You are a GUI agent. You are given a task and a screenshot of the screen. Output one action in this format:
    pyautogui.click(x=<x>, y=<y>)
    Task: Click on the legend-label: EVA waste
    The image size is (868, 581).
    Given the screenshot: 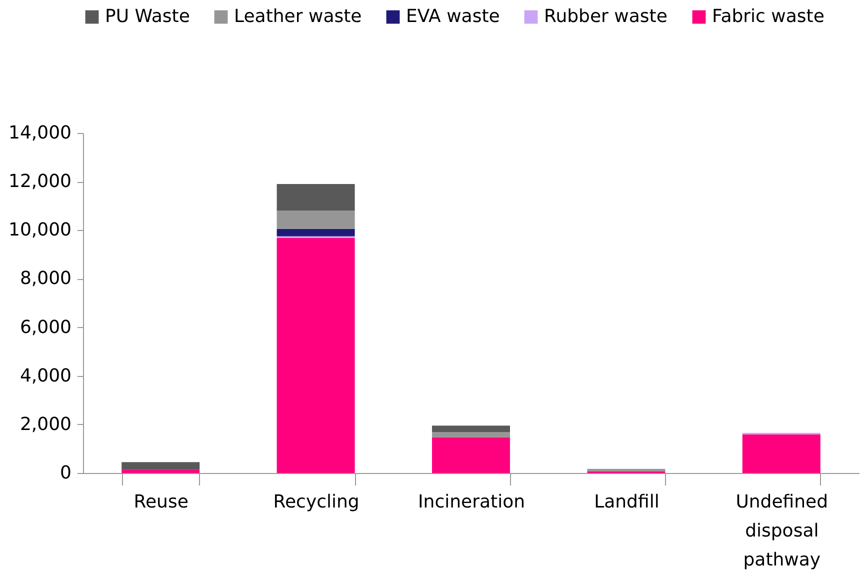 What is the action you would take?
    pyautogui.click(x=453, y=16)
    